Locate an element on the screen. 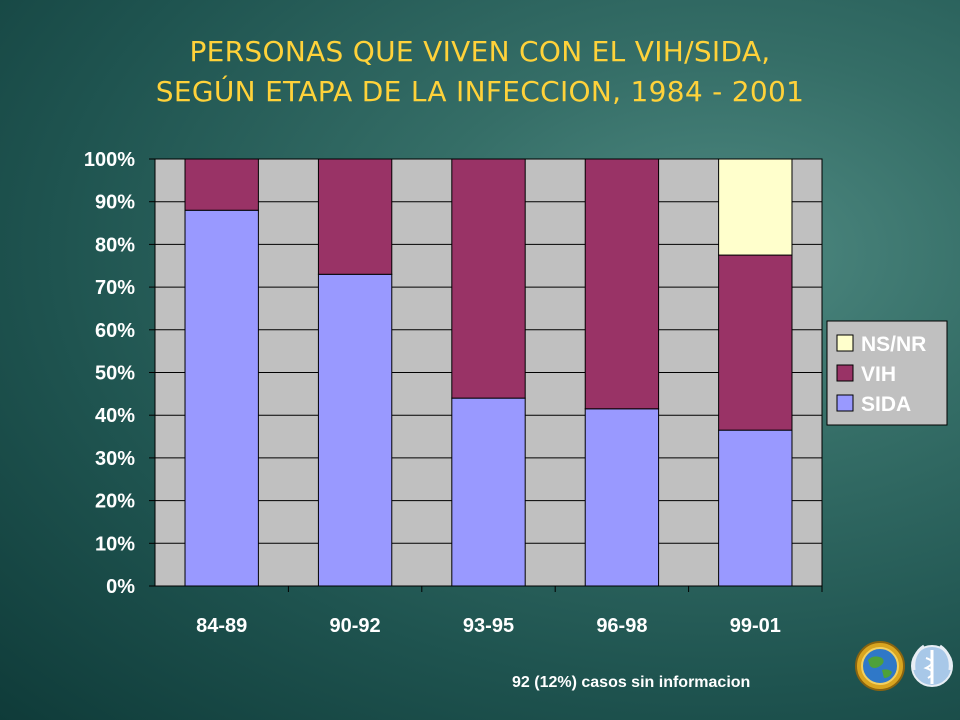 The image size is (960, 720). y-tick-label: 100% is located at coordinates (109, 160).